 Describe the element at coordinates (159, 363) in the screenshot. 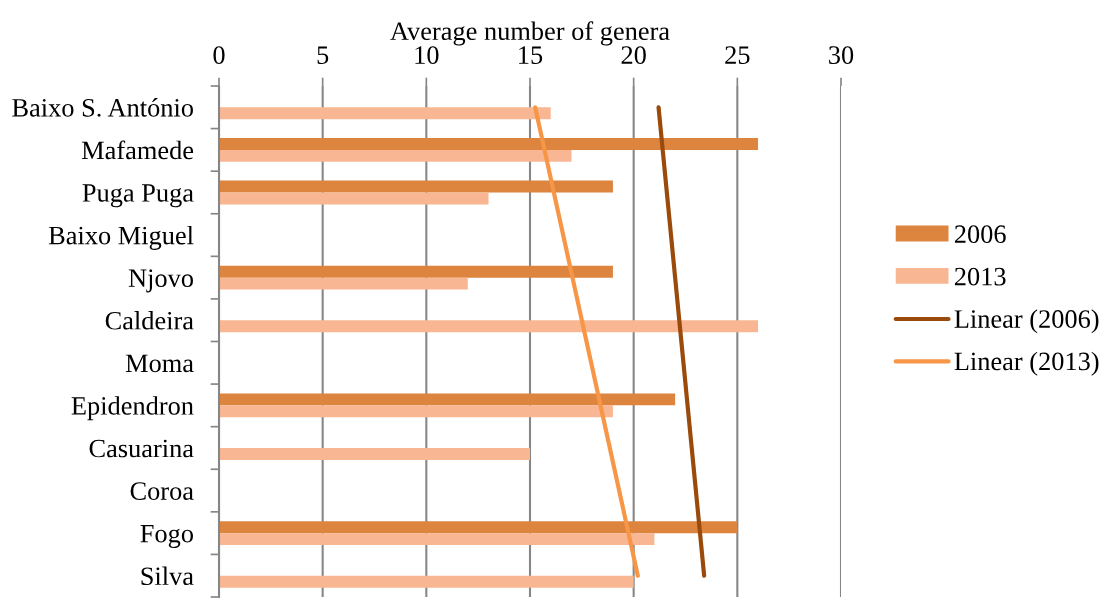

I see `y-tick-label: Moma` at that location.